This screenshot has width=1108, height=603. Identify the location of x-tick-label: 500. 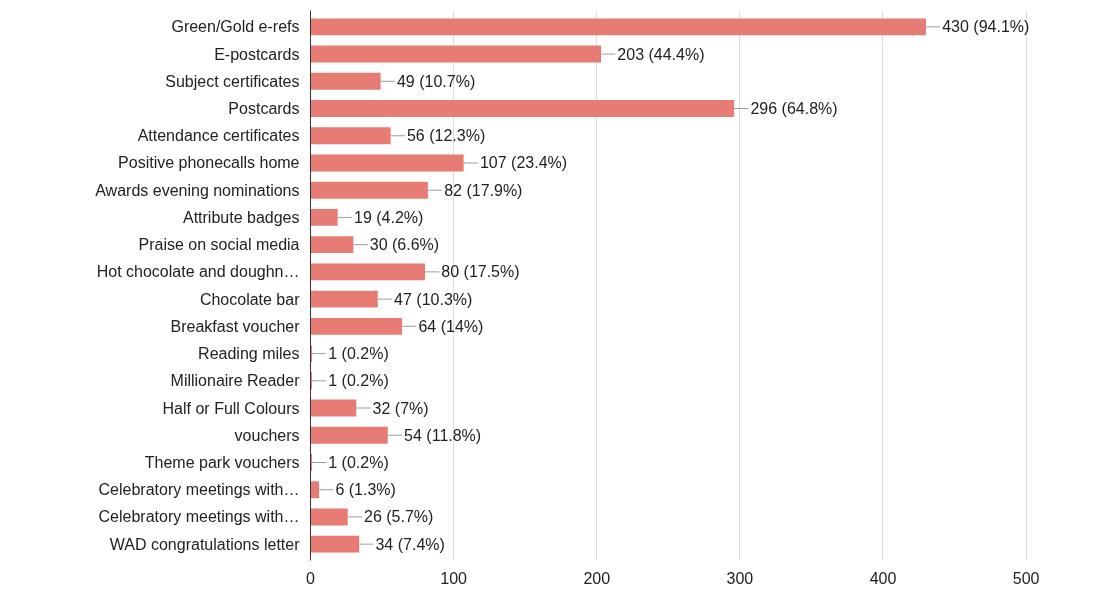
(1026, 578).